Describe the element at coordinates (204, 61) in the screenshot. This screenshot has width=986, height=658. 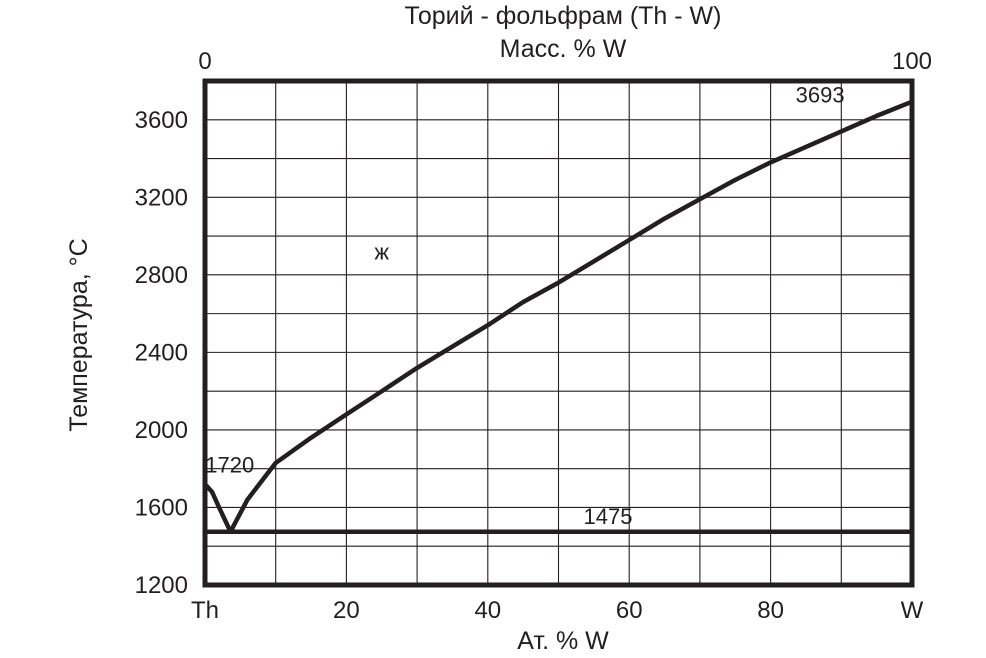
I see `top-tick-label-0: 0` at that location.